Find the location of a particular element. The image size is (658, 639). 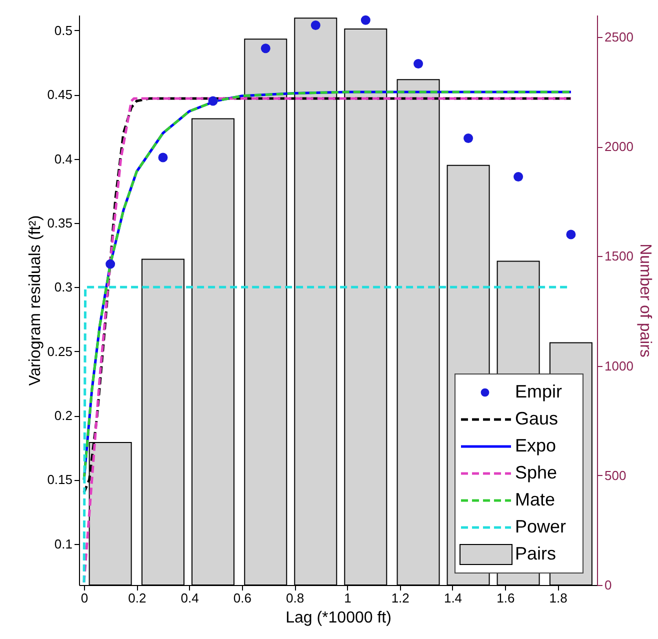

y-tick-label: 0.4 is located at coordinates (63, 158).